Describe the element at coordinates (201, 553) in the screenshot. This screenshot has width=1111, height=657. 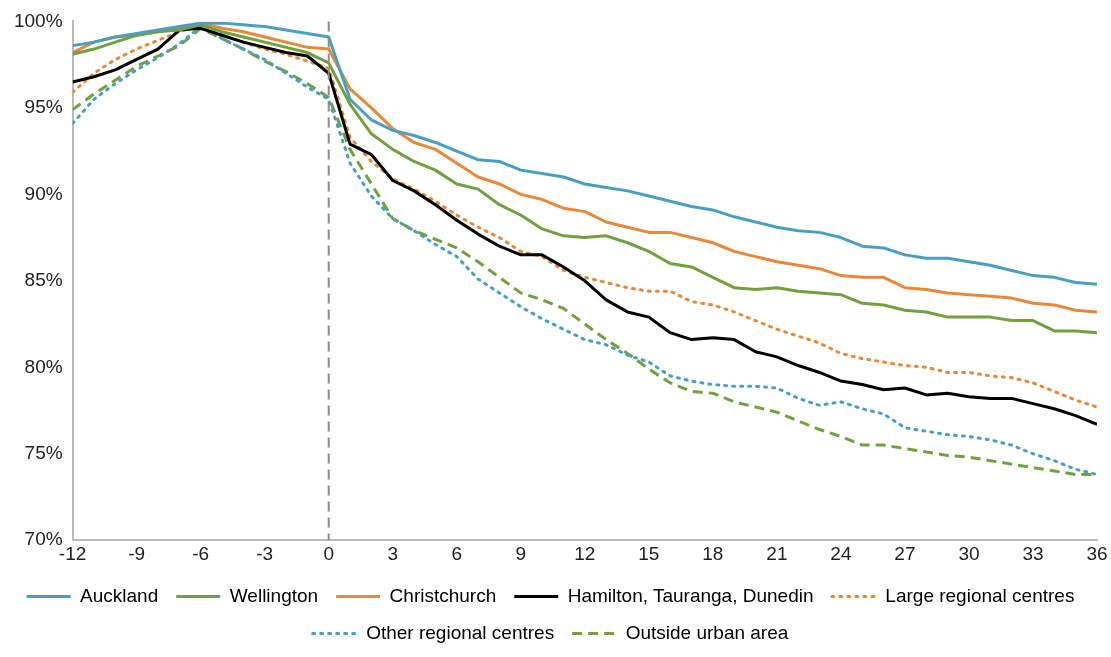
I see `x-tick-label: -6` at that location.